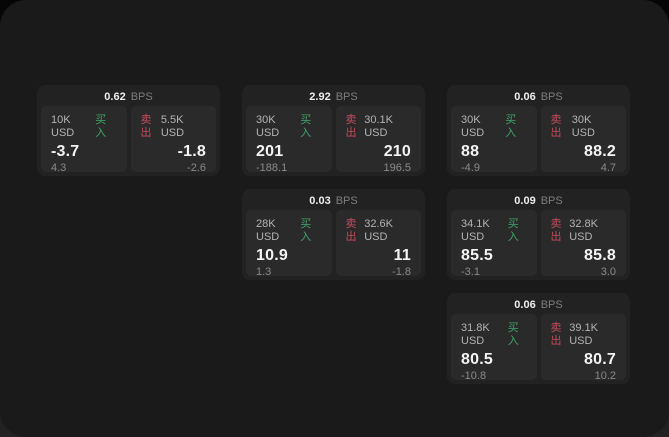  What do you see at coordinates (63, 126) in the screenshot?
I see `buy-amount: 10K USD` at bounding box center [63, 126].